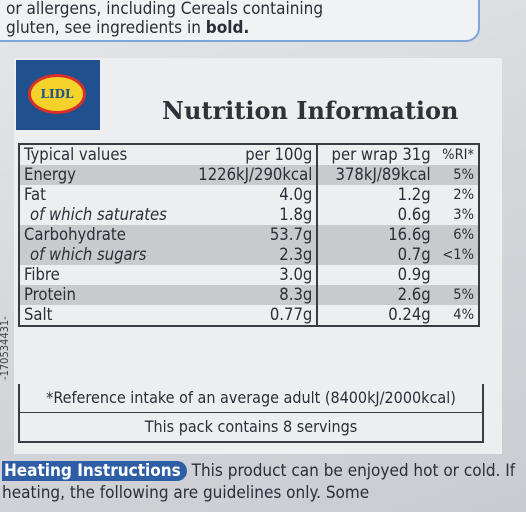  I want to click on table-row: Protein 8.3g 2.6g 5%, so click(249, 295).